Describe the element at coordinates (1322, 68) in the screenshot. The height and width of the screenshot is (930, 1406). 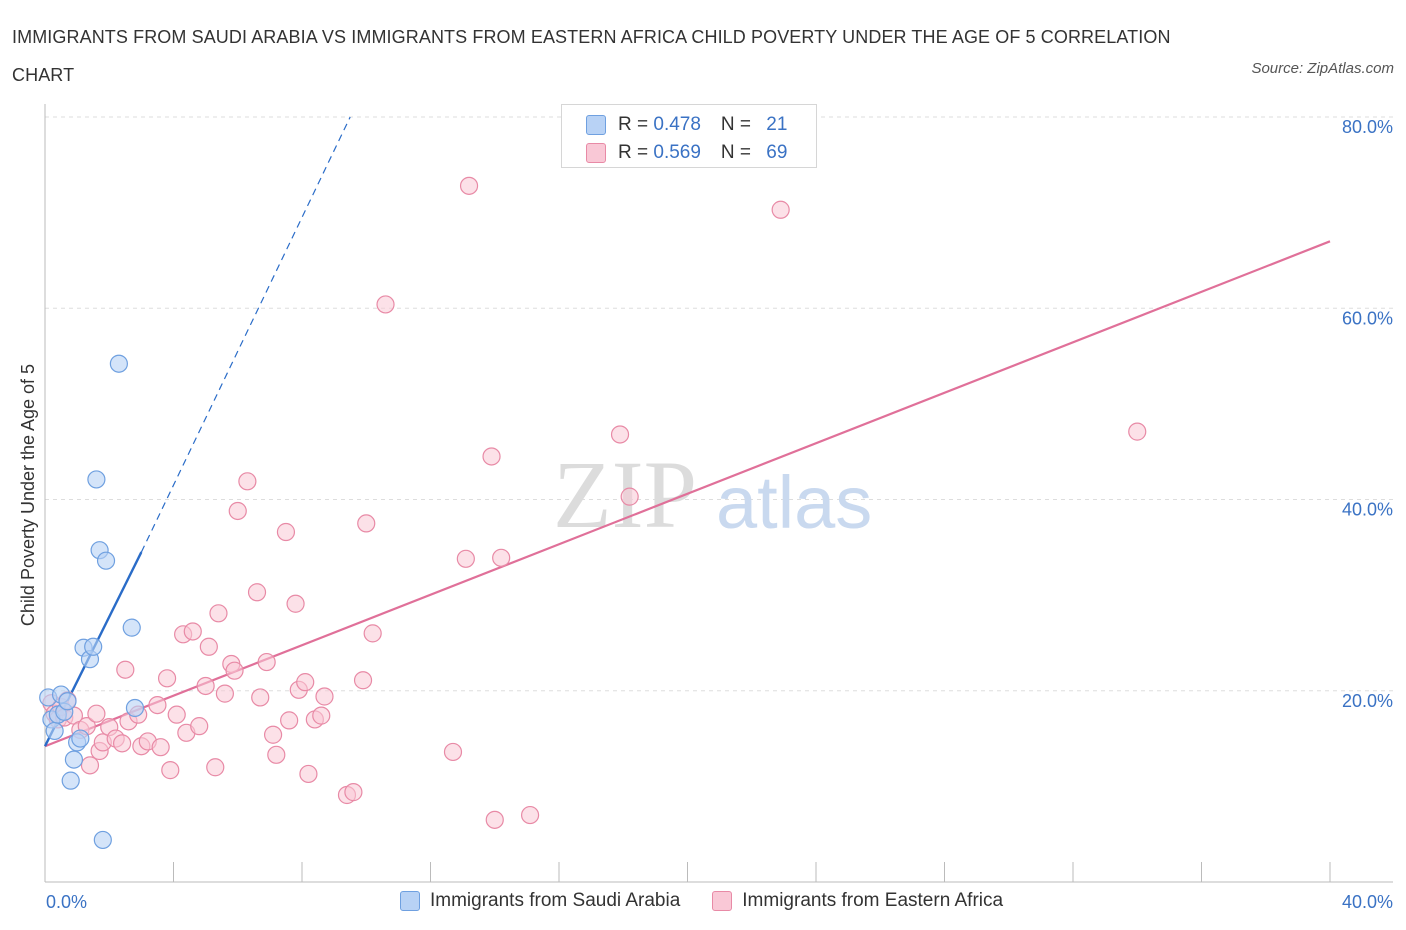
I see `chart-source: Source: ZipAtlas.com` at that location.